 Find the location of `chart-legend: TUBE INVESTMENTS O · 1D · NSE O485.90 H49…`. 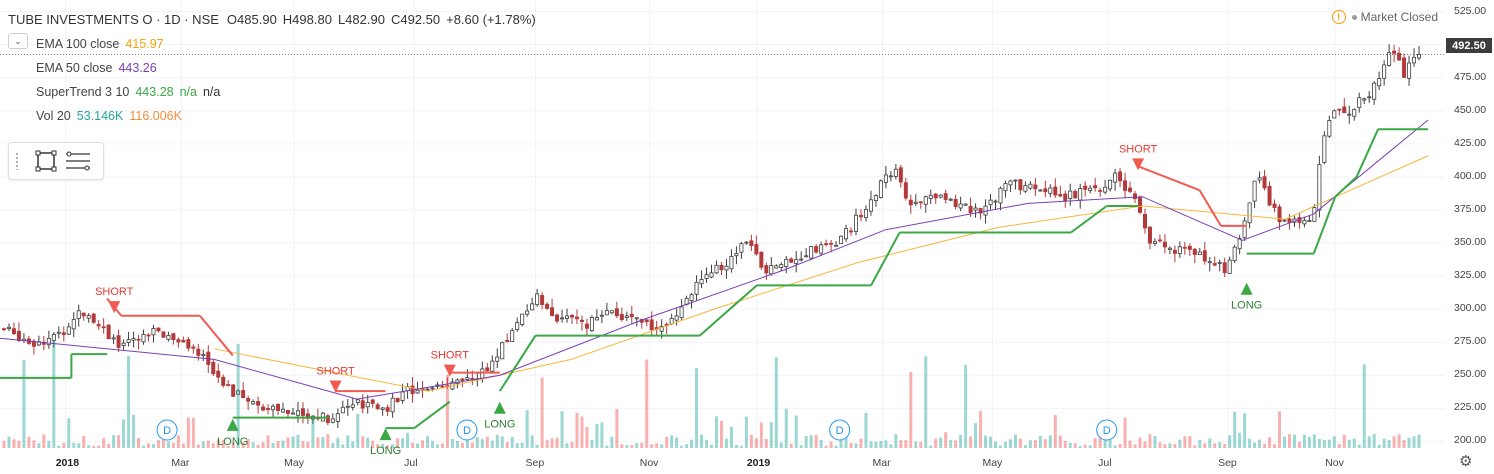

chart-legend: TUBE INVESTMENTS O · 1D · NSE O485.90 H49… is located at coordinates (275, 68).